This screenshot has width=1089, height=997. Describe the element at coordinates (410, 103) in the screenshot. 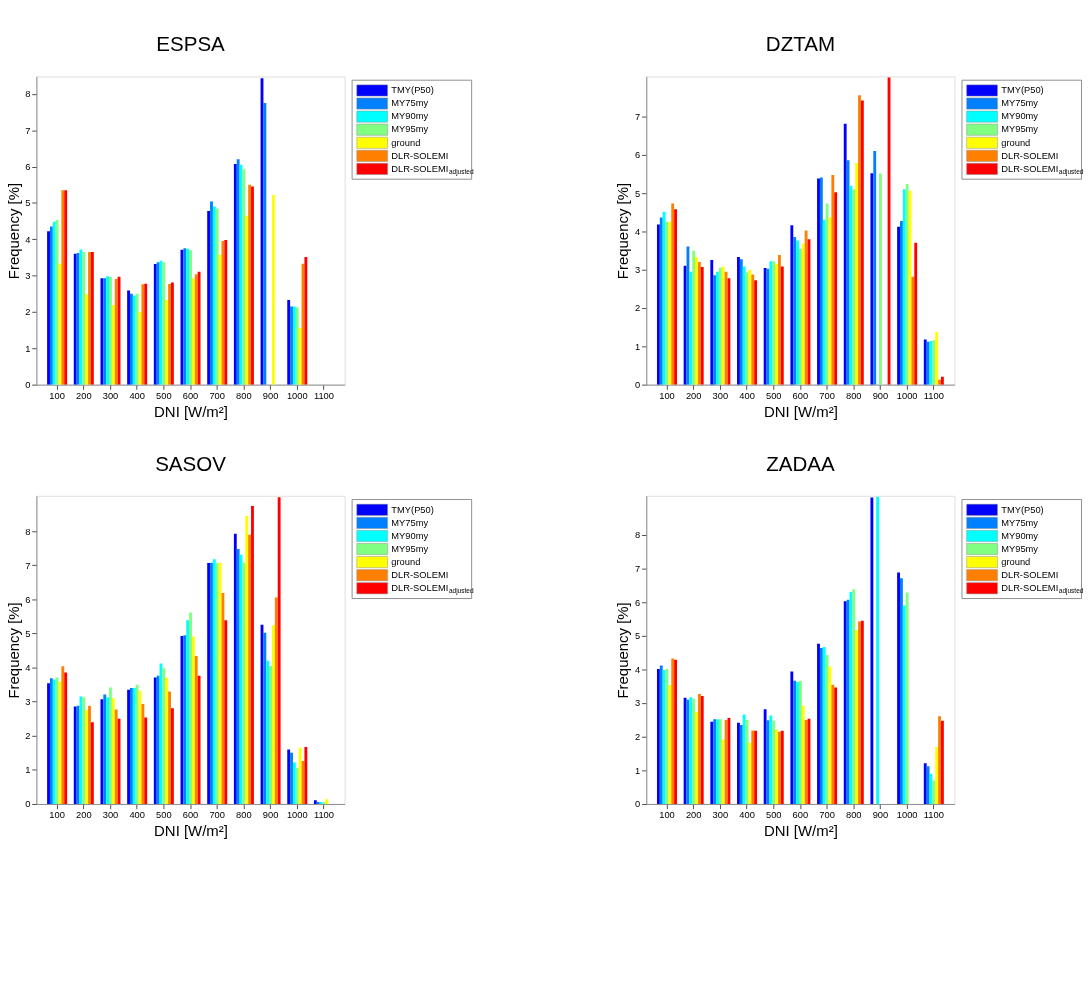

I see `legend-label: MY75my` at that location.